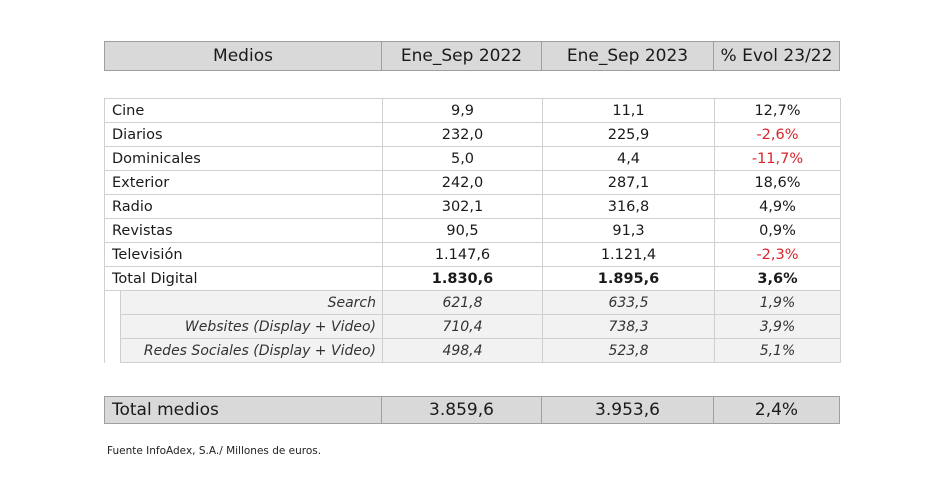  I want to click on total-label: Total medios, so click(243, 410).